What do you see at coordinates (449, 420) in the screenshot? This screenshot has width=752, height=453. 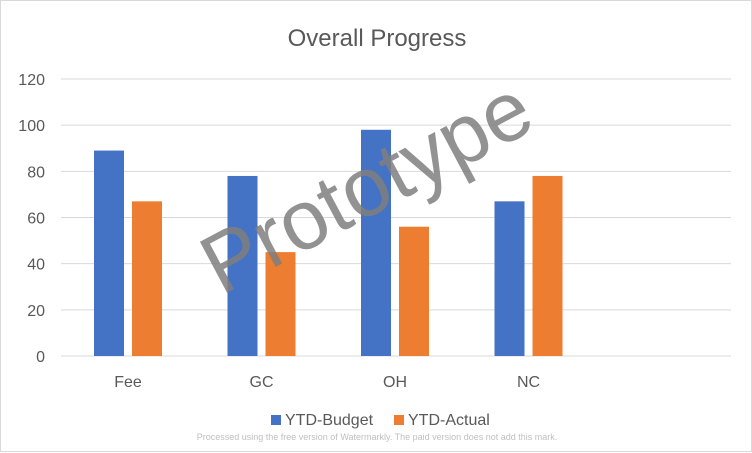 I see `legend-label: YTD-Actual` at bounding box center [449, 420].